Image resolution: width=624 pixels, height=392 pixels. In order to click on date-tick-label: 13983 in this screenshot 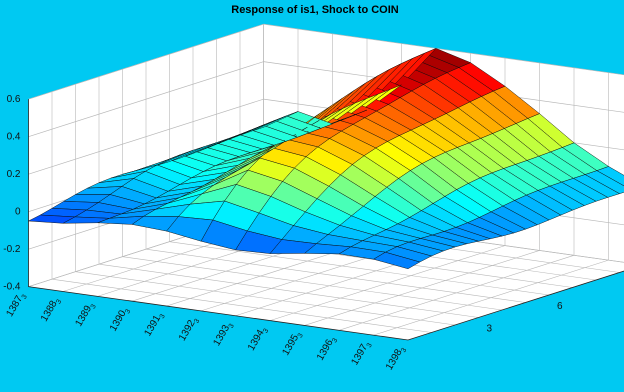, I will do `click(396, 358)`.